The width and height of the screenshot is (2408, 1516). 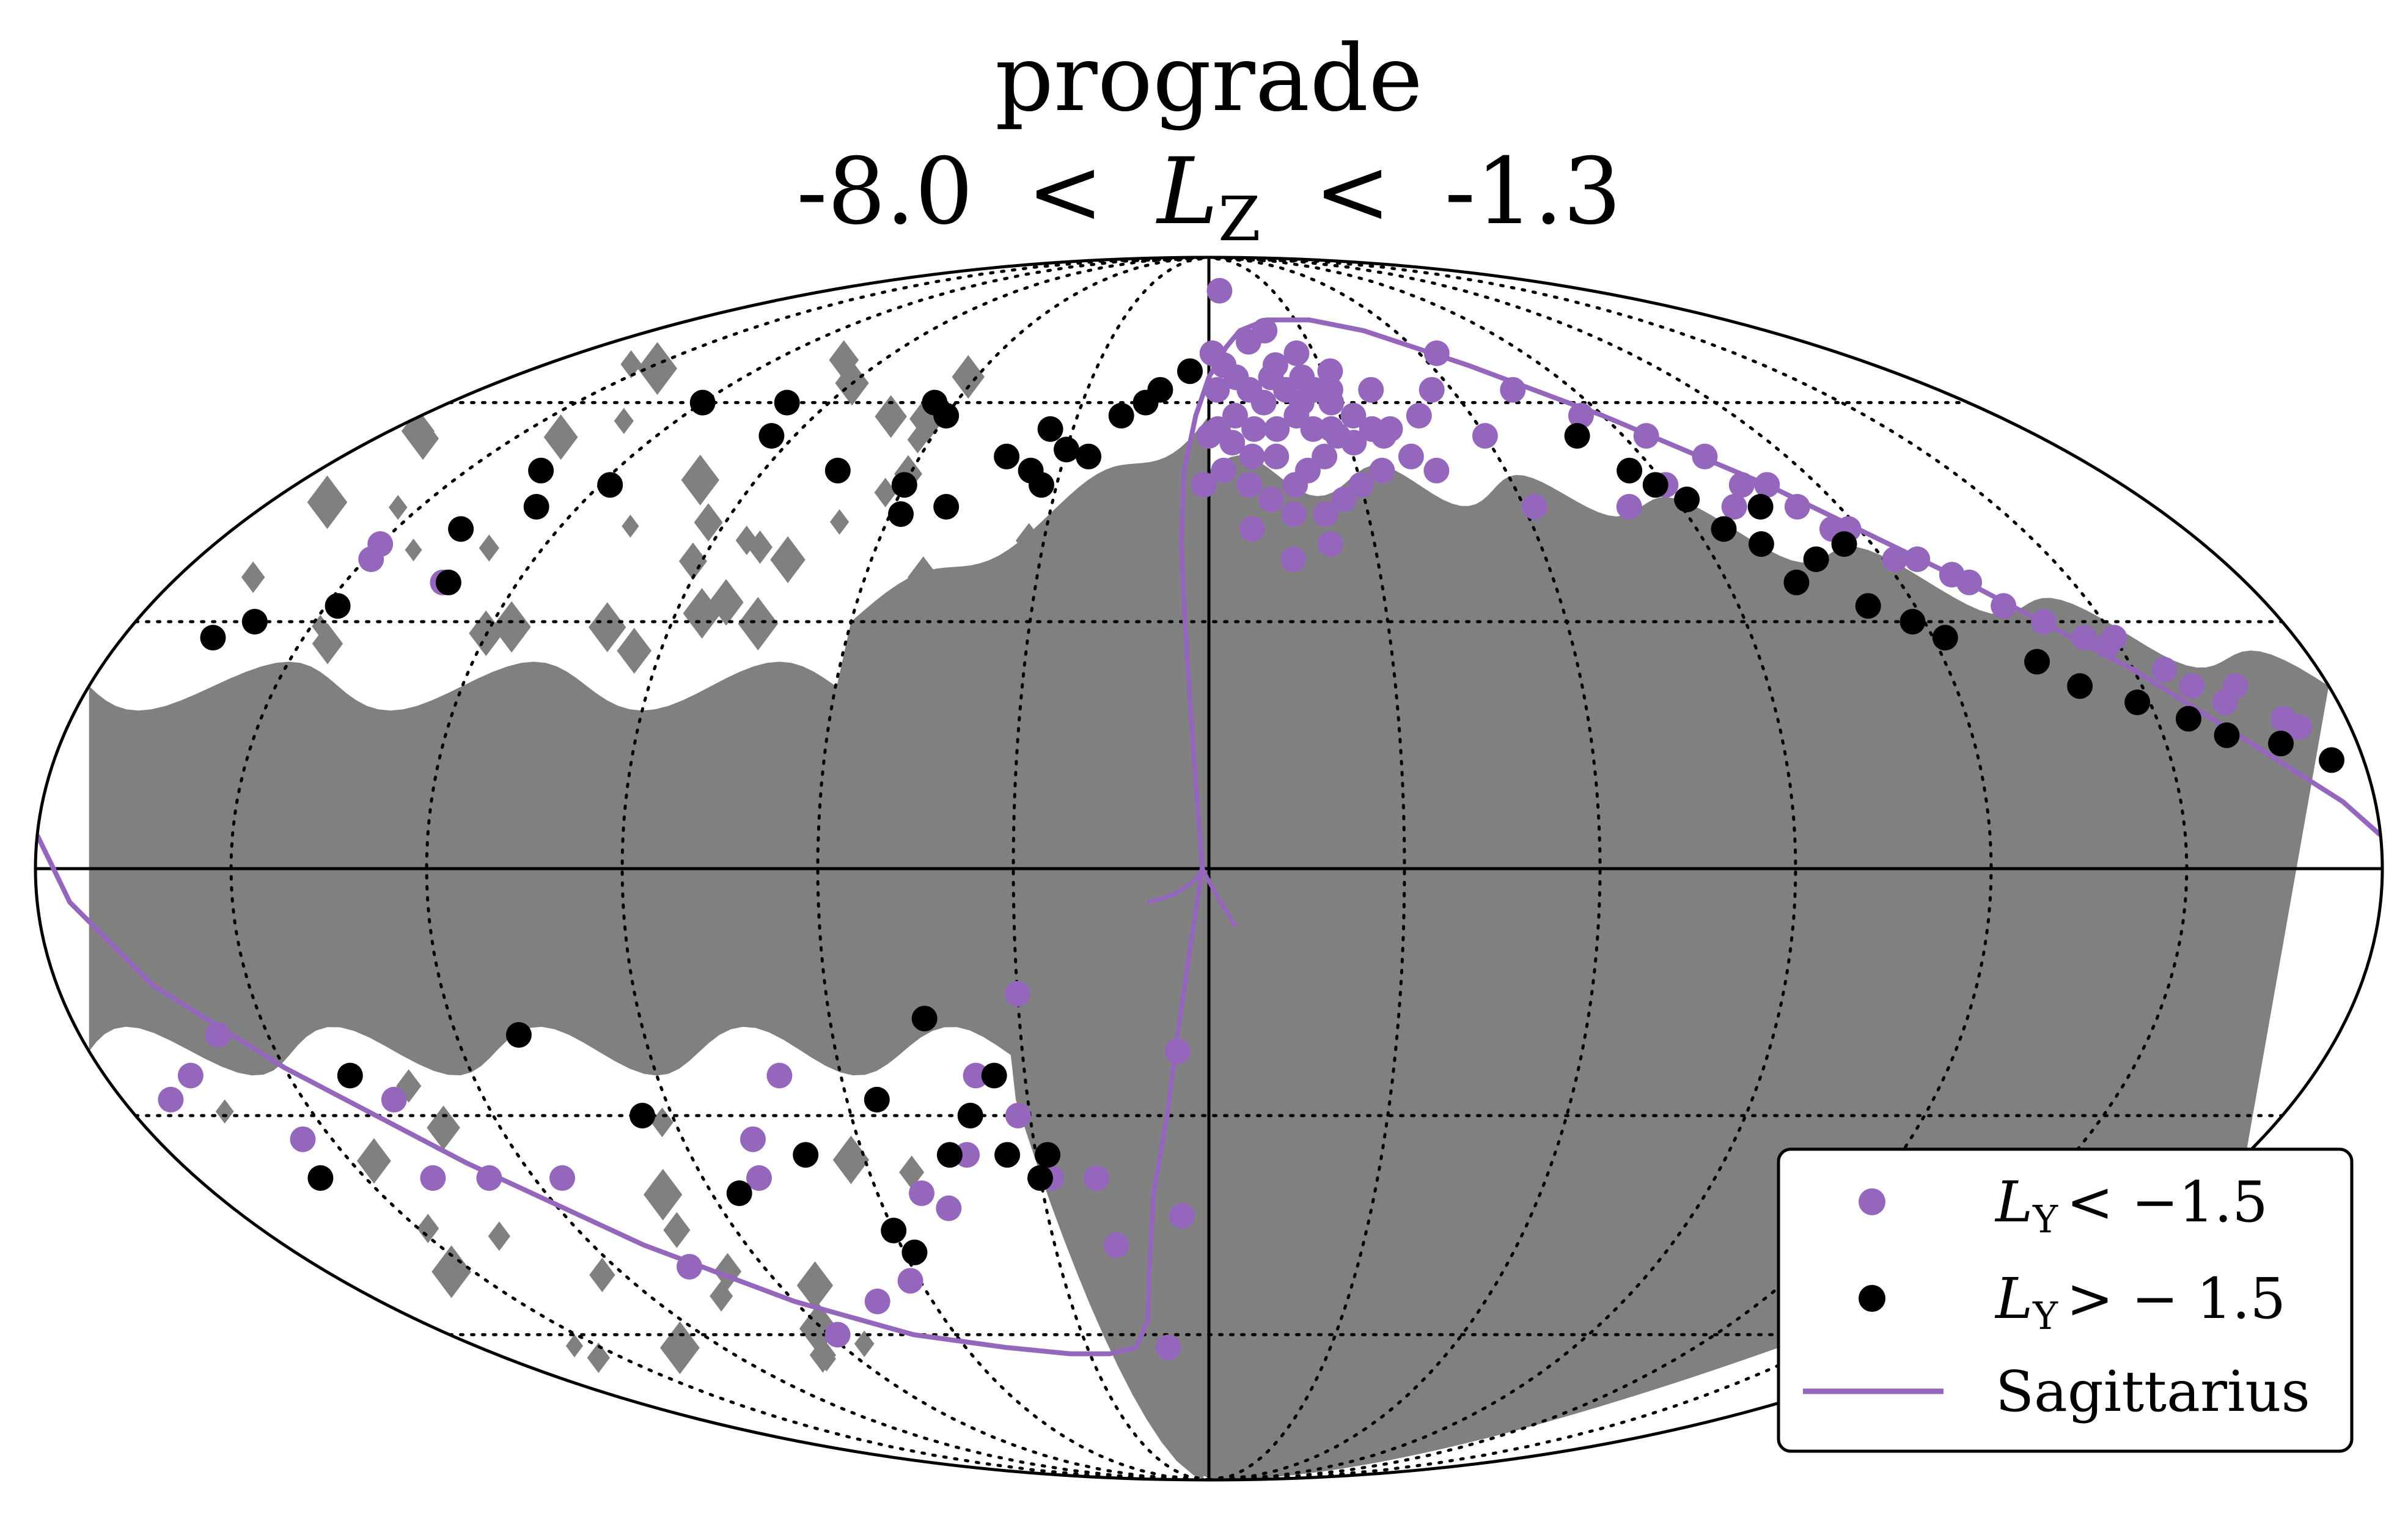 I want to click on legend-label-sagittarius: Sagittarius, so click(x=2152, y=1391).